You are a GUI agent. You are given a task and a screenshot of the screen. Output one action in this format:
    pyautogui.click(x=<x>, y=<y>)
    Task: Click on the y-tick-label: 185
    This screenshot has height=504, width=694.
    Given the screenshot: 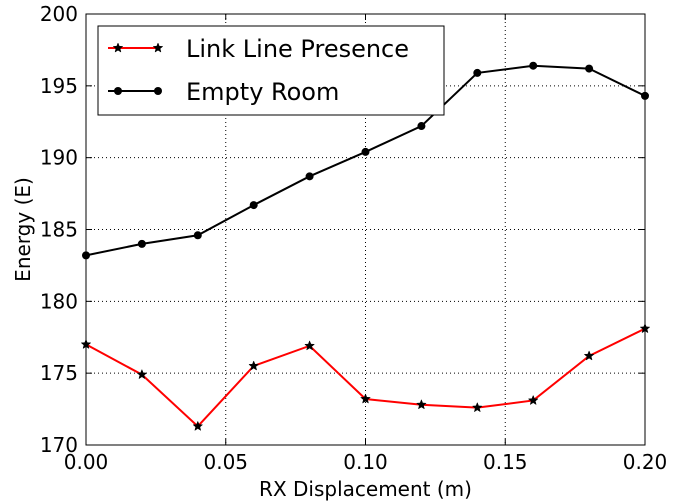 What is the action you would take?
    pyautogui.click(x=59, y=230)
    